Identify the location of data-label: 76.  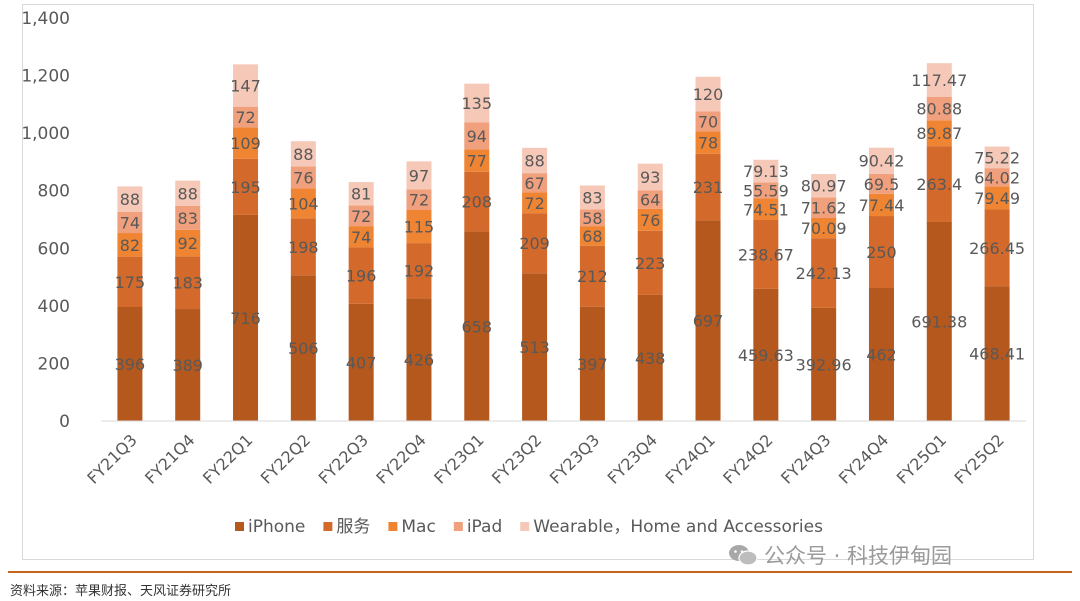
(303, 177).